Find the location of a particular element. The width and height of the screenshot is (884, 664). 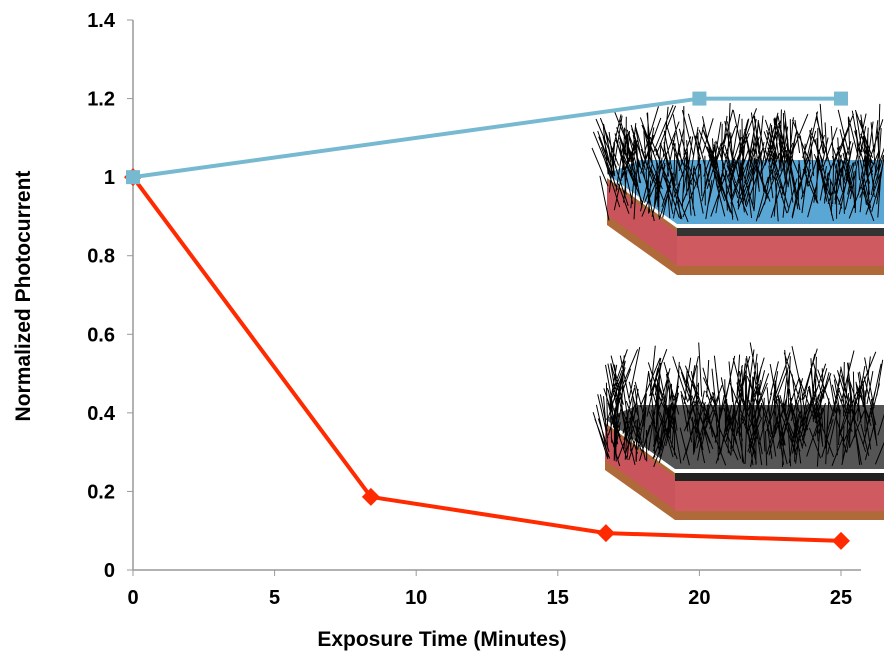

inset-uncoated is located at coordinates (738, 431).